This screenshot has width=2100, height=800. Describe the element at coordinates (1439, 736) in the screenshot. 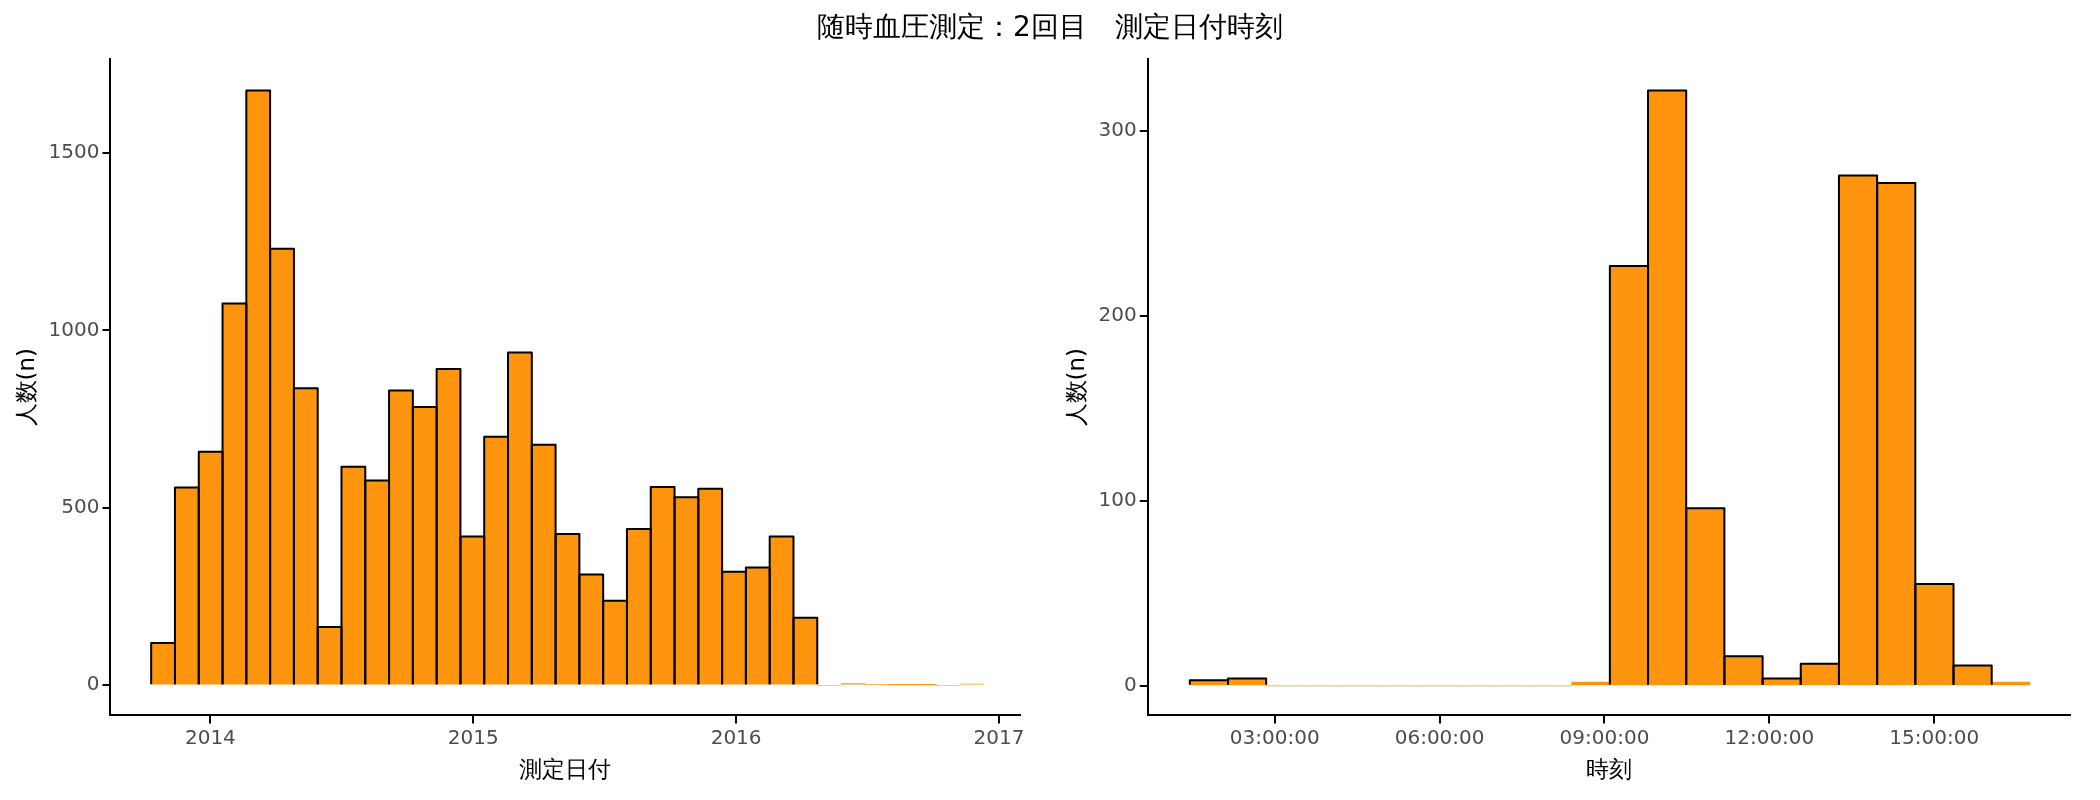

I see `x-tick-label: 06:00:00` at that location.